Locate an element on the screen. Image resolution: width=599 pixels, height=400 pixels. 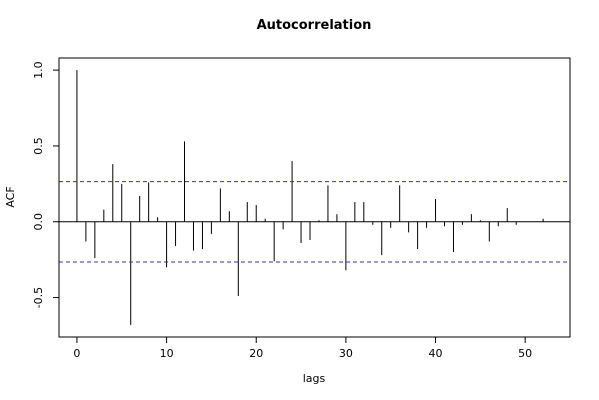
y-axis: -0.5 0.0 0.5 1.0 is located at coordinates (46, 184).